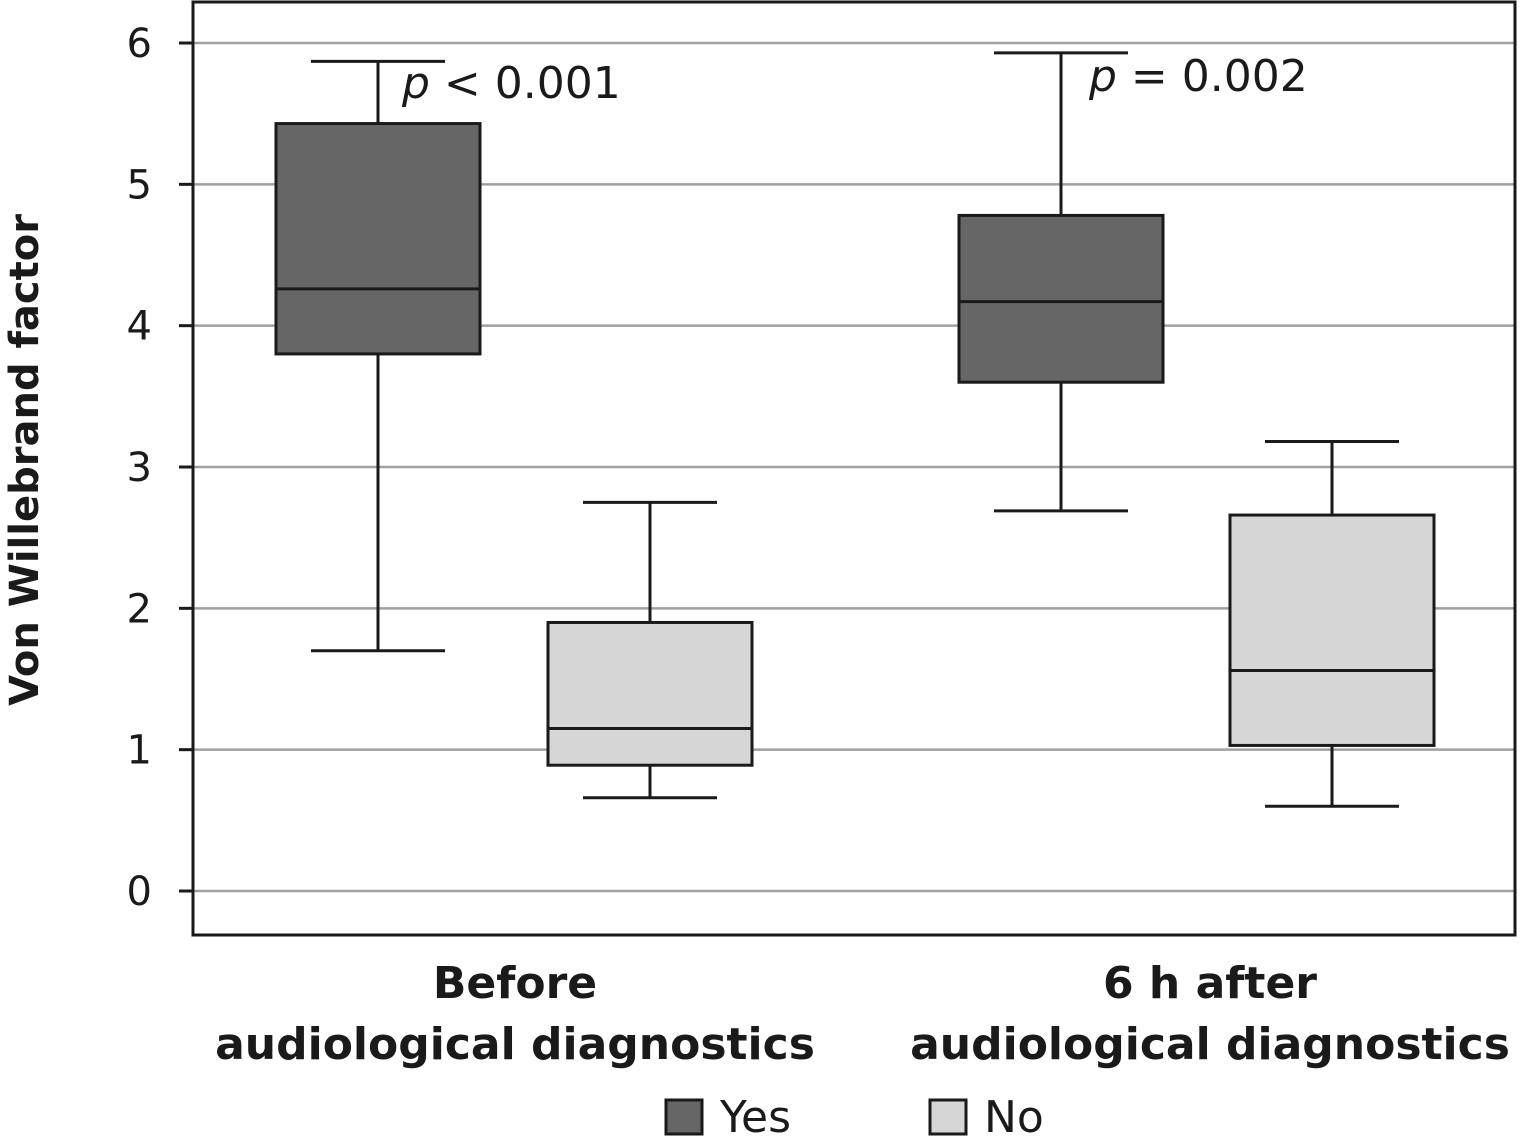 The image size is (1520, 1136). I want to click on y-axis-ticks: 0 1 2 3 4 5 6, so click(160, 468).